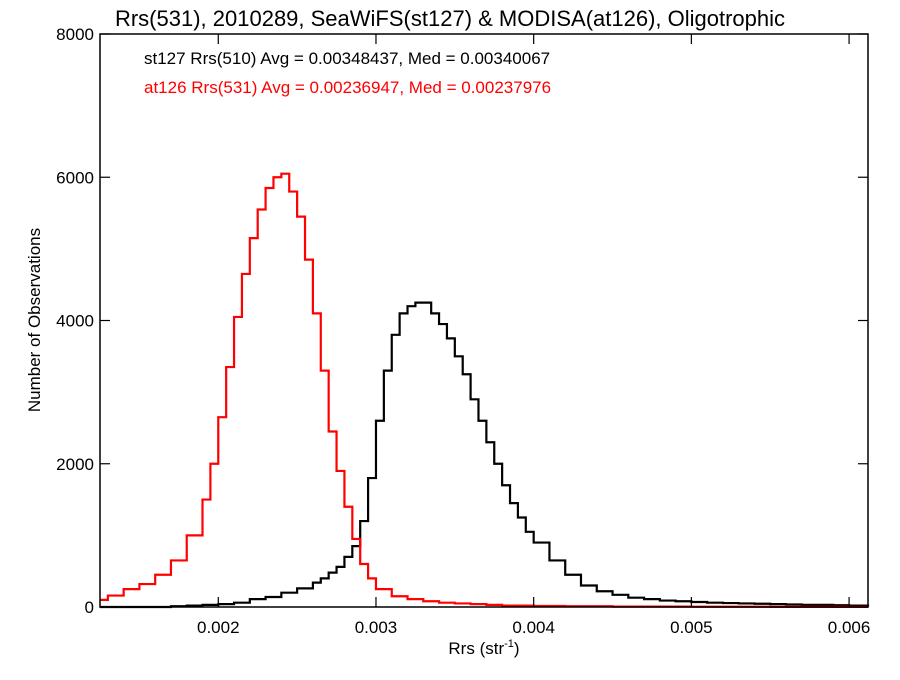 This screenshot has width=900, height=680. What do you see at coordinates (533, 627) in the screenshot?
I see `x-tick-label: 0.004` at bounding box center [533, 627].